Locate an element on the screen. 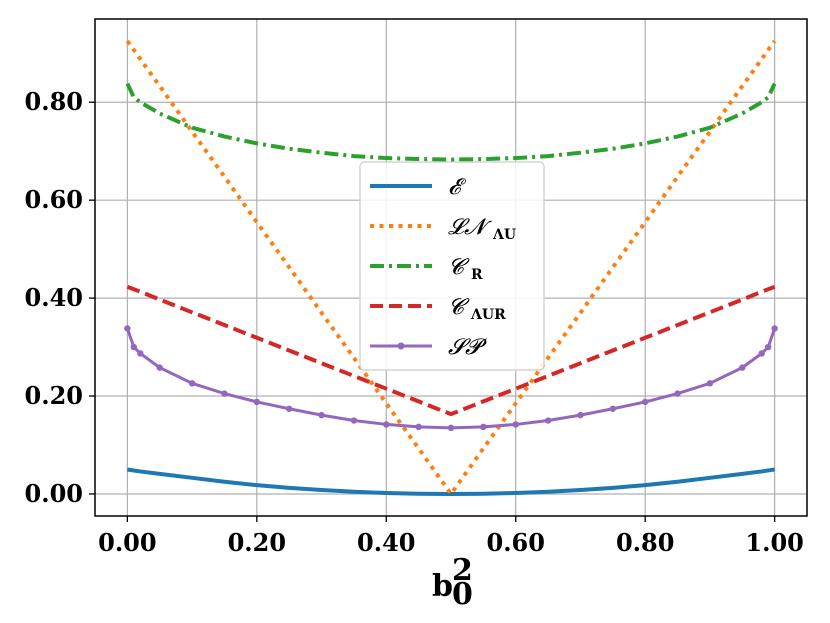 The width and height of the screenshot is (830, 623). y-tick-label: 0.20 is located at coordinates (54, 395).